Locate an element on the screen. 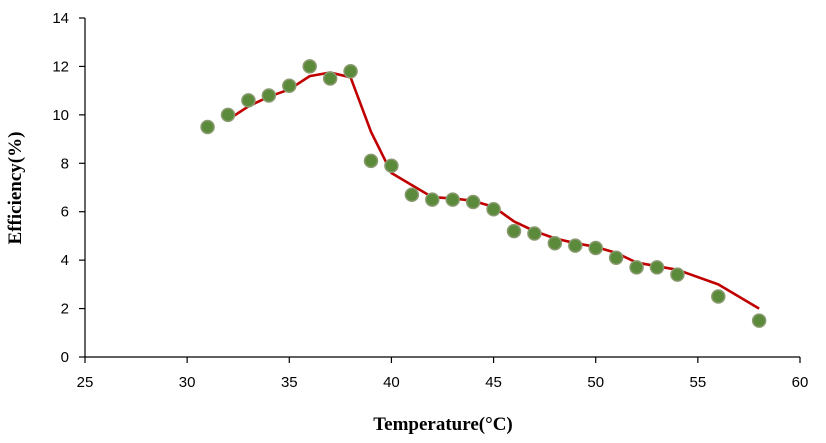 This screenshot has height=443, width=826. x-tick-label: 35 is located at coordinates (289, 382).